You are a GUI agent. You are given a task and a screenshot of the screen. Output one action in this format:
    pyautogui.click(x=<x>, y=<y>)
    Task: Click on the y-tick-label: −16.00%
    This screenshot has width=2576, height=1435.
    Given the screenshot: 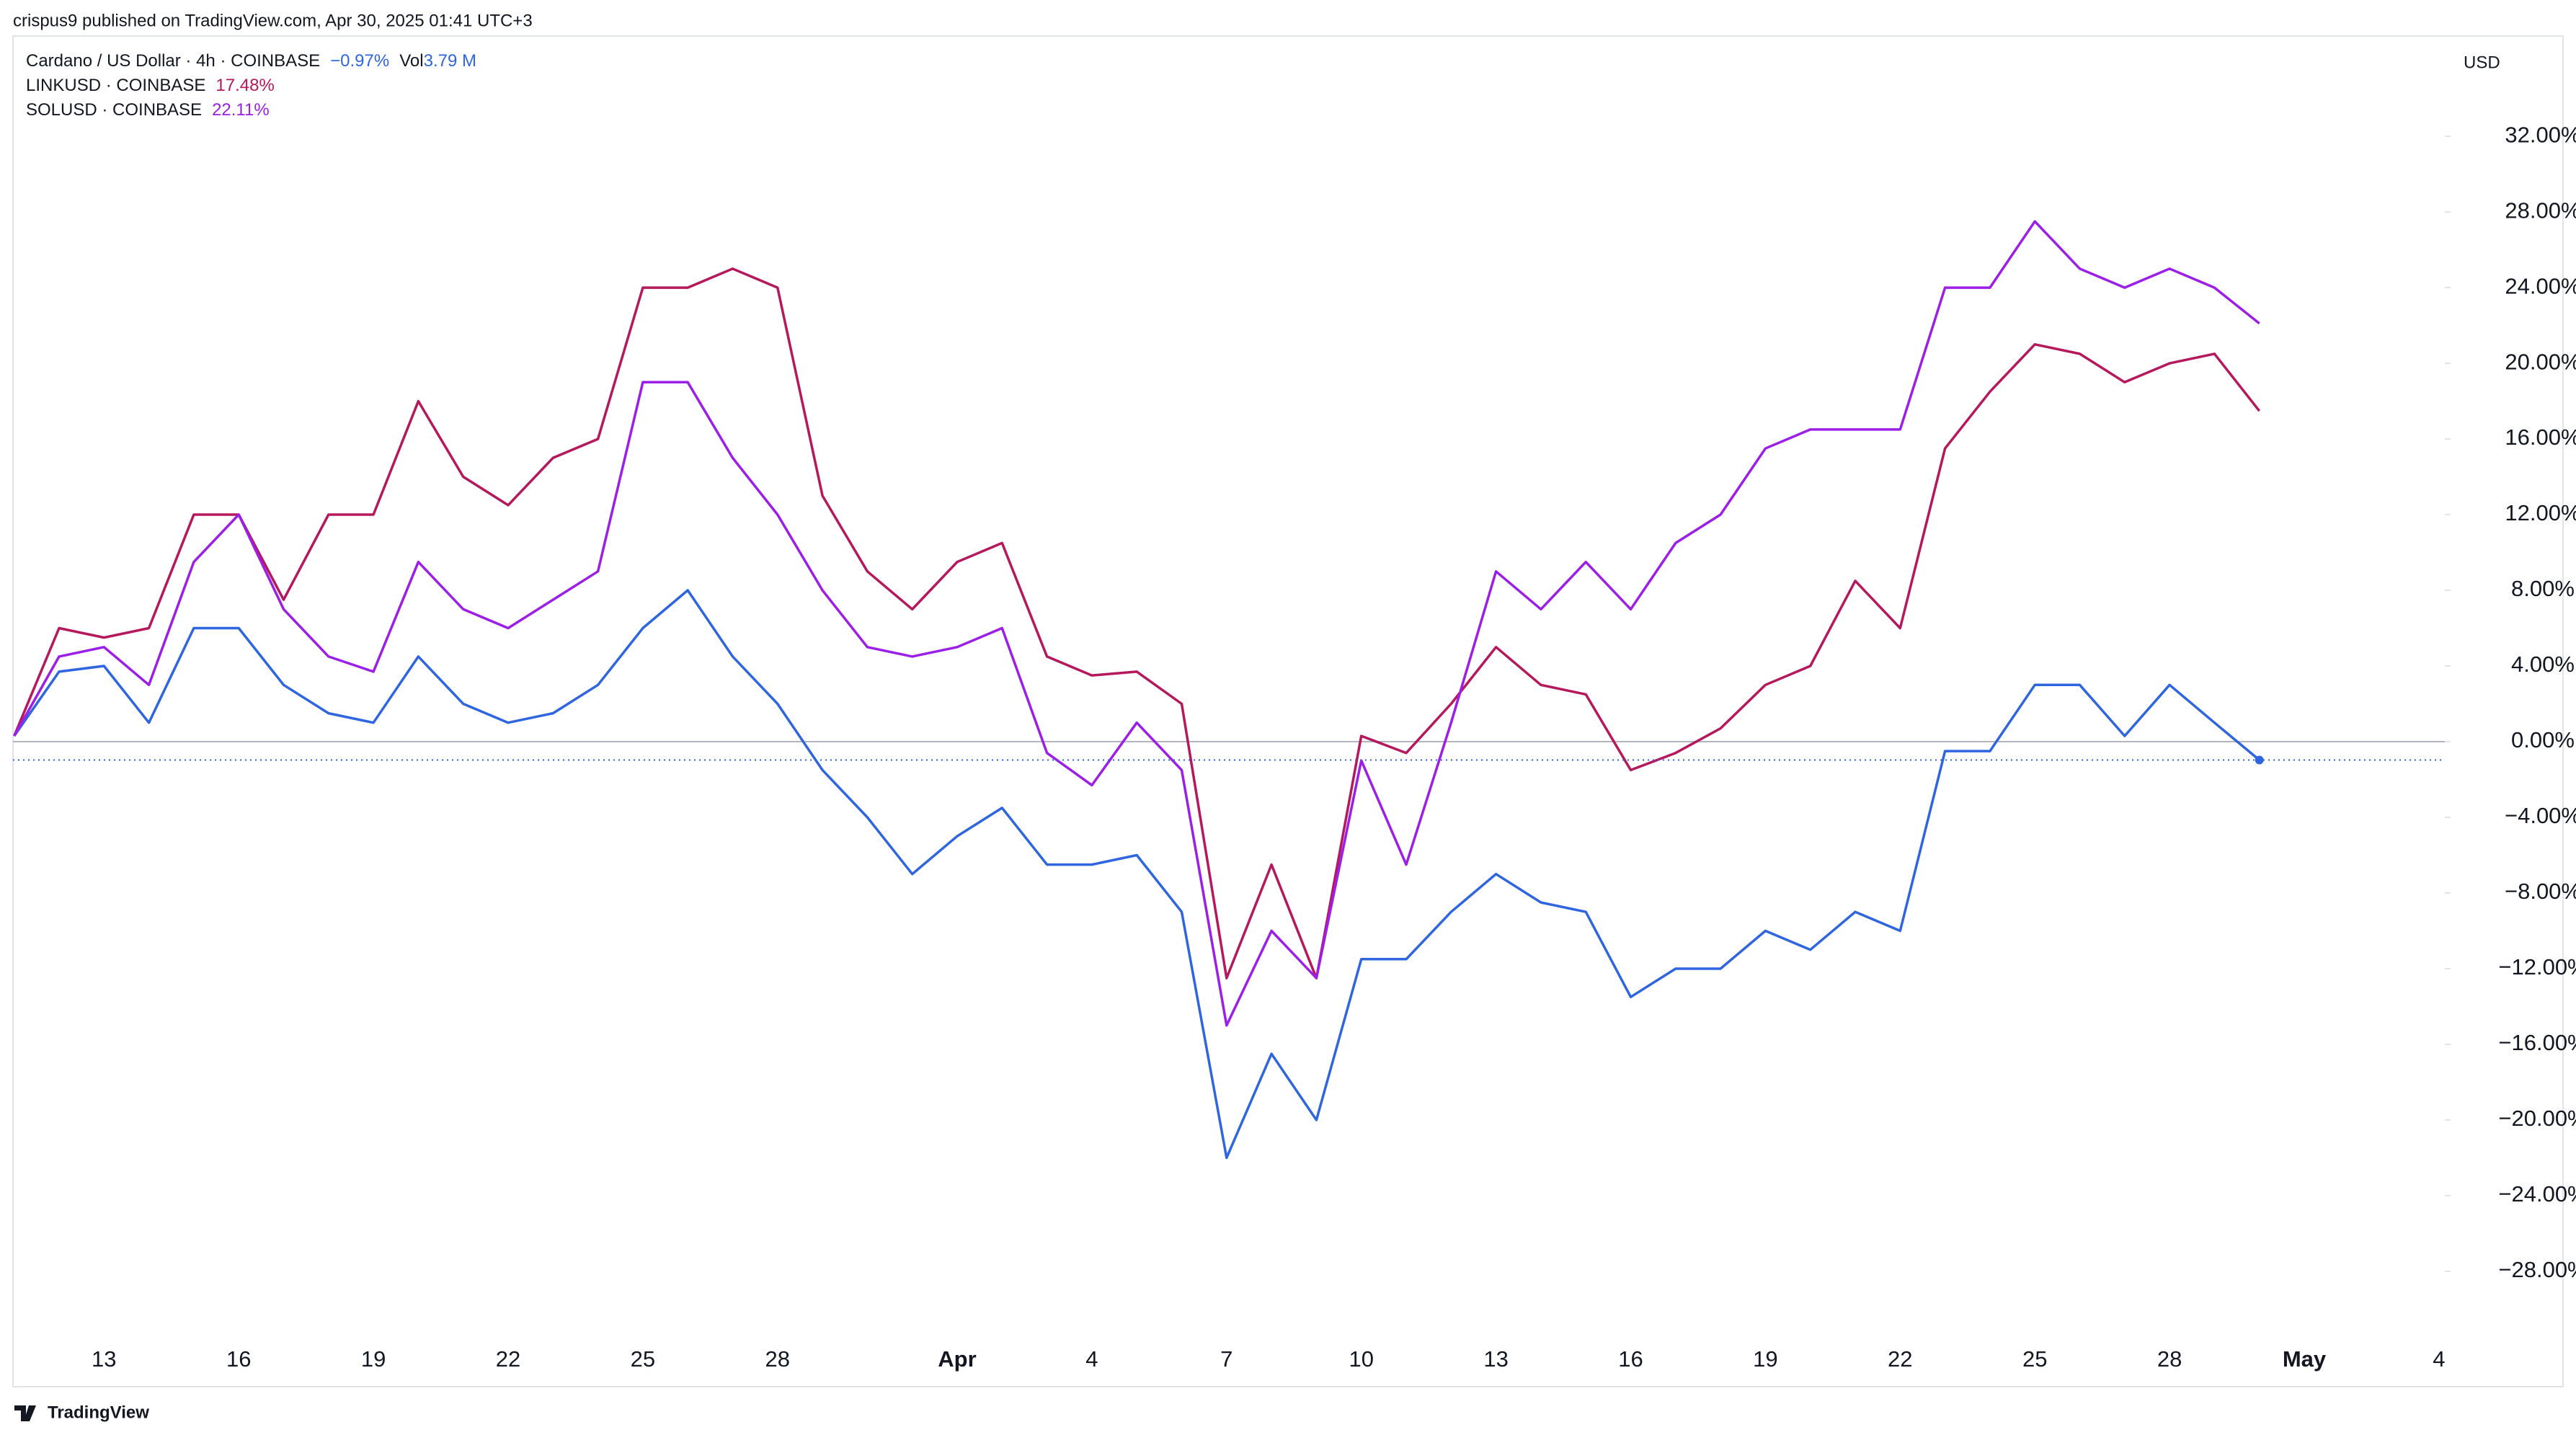 What is the action you would take?
    pyautogui.click(x=2537, y=1042)
    